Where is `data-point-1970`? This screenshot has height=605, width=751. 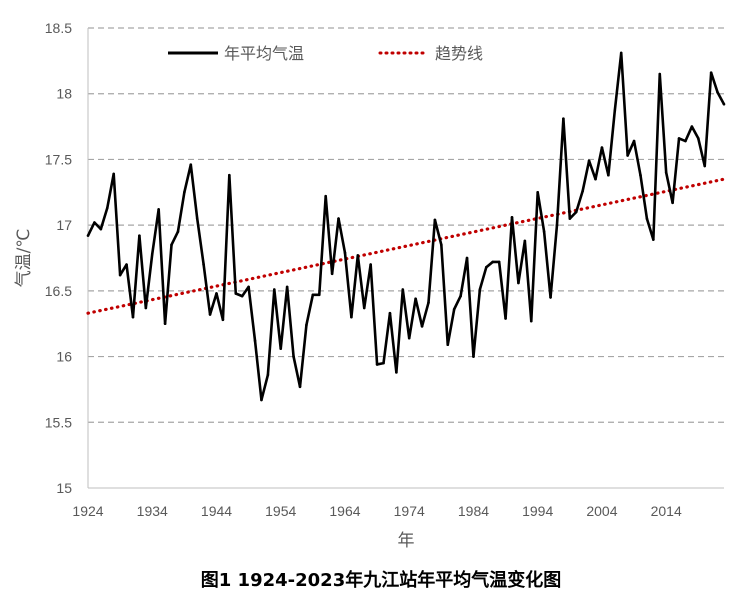 data-point-1970 is located at coordinates (383, 363).